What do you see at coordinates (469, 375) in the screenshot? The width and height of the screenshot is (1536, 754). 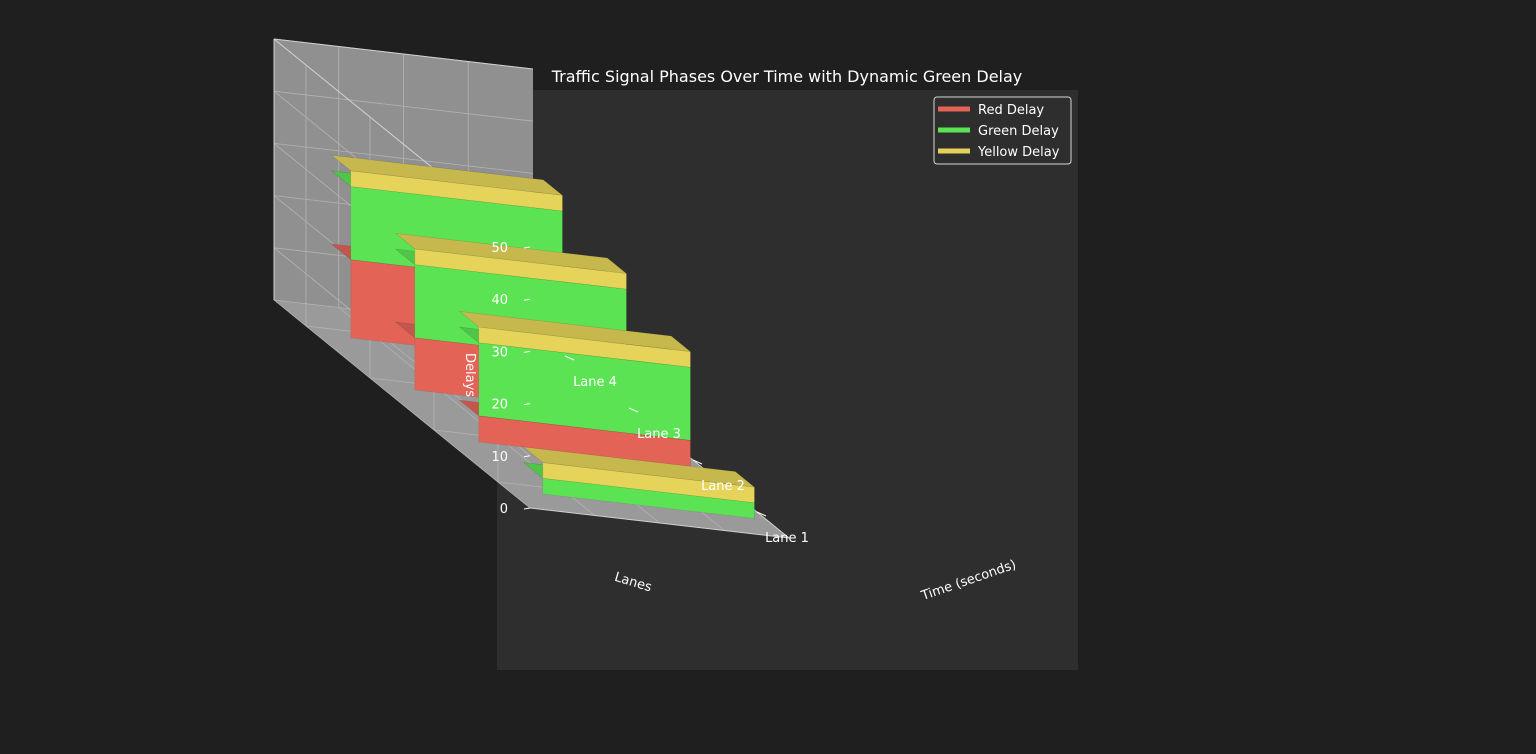 I see `z-axis-label: Delays` at bounding box center [469, 375].